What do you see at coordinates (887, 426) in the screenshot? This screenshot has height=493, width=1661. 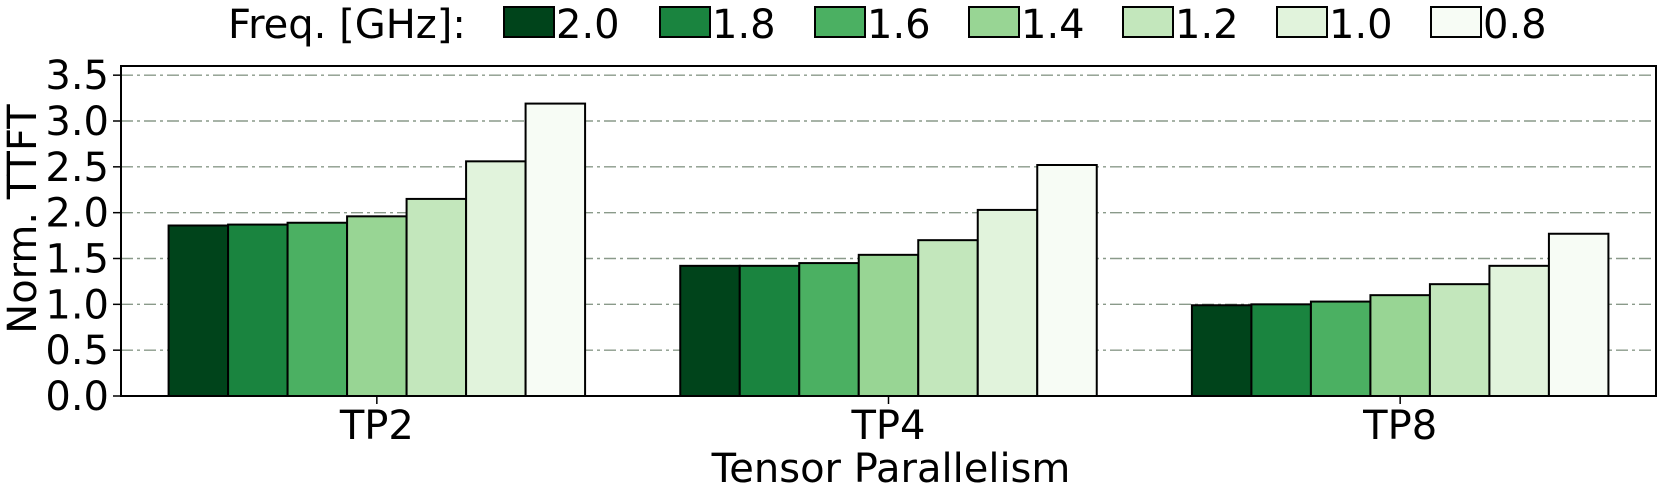 I see `x-tick-label: TP4` at bounding box center [887, 426].